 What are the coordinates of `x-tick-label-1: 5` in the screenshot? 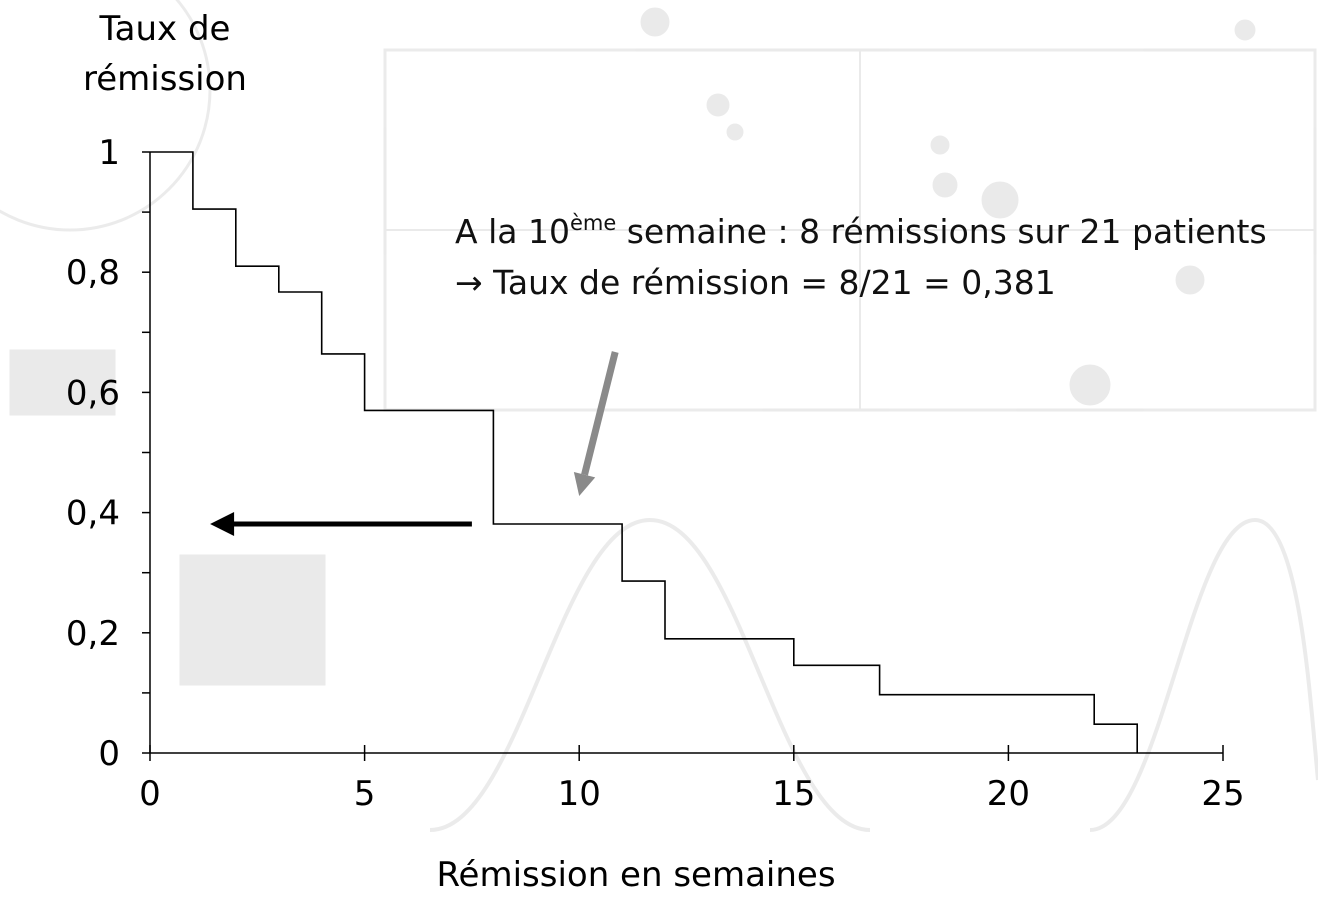 It's located at (365, 794).